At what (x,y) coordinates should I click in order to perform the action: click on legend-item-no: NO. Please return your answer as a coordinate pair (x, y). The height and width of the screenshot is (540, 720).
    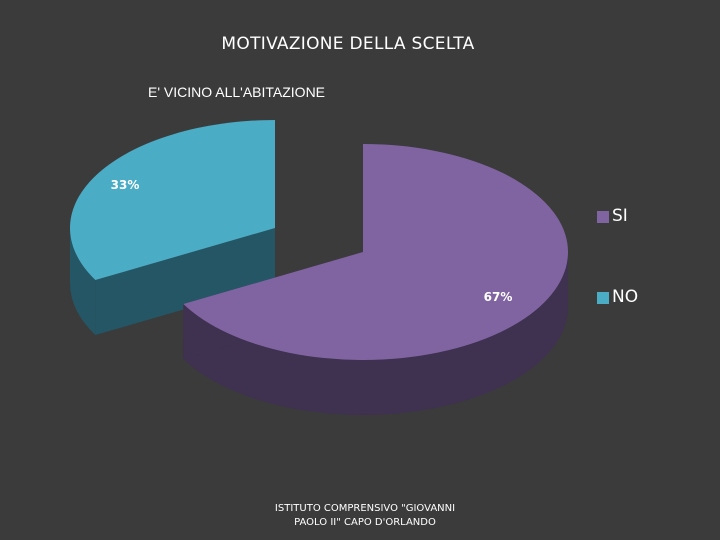
    Looking at the image, I should click on (617, 297).